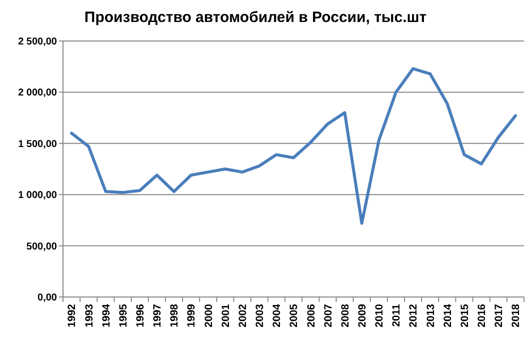 The image size is (531, 342). Describe the element at coordinates (42, 246) in the screenshot. I see `y-tick-label: 500,00` at that location.